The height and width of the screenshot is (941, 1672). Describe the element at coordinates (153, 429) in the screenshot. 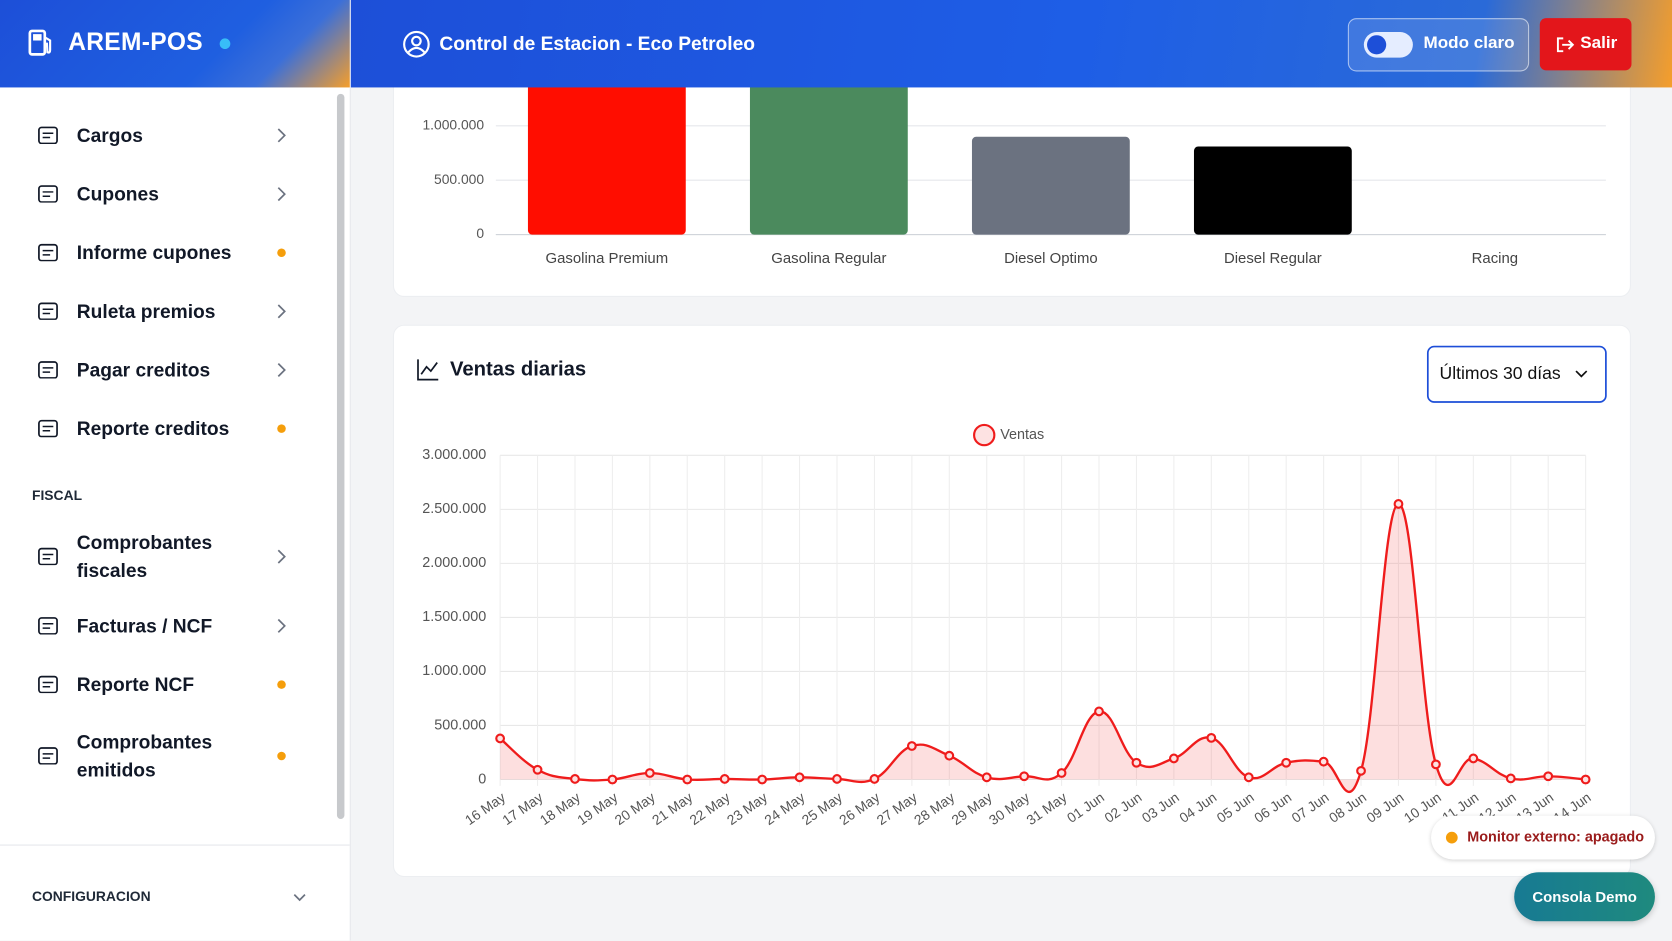

I see `menu-label: Reporte creditos` at that location.